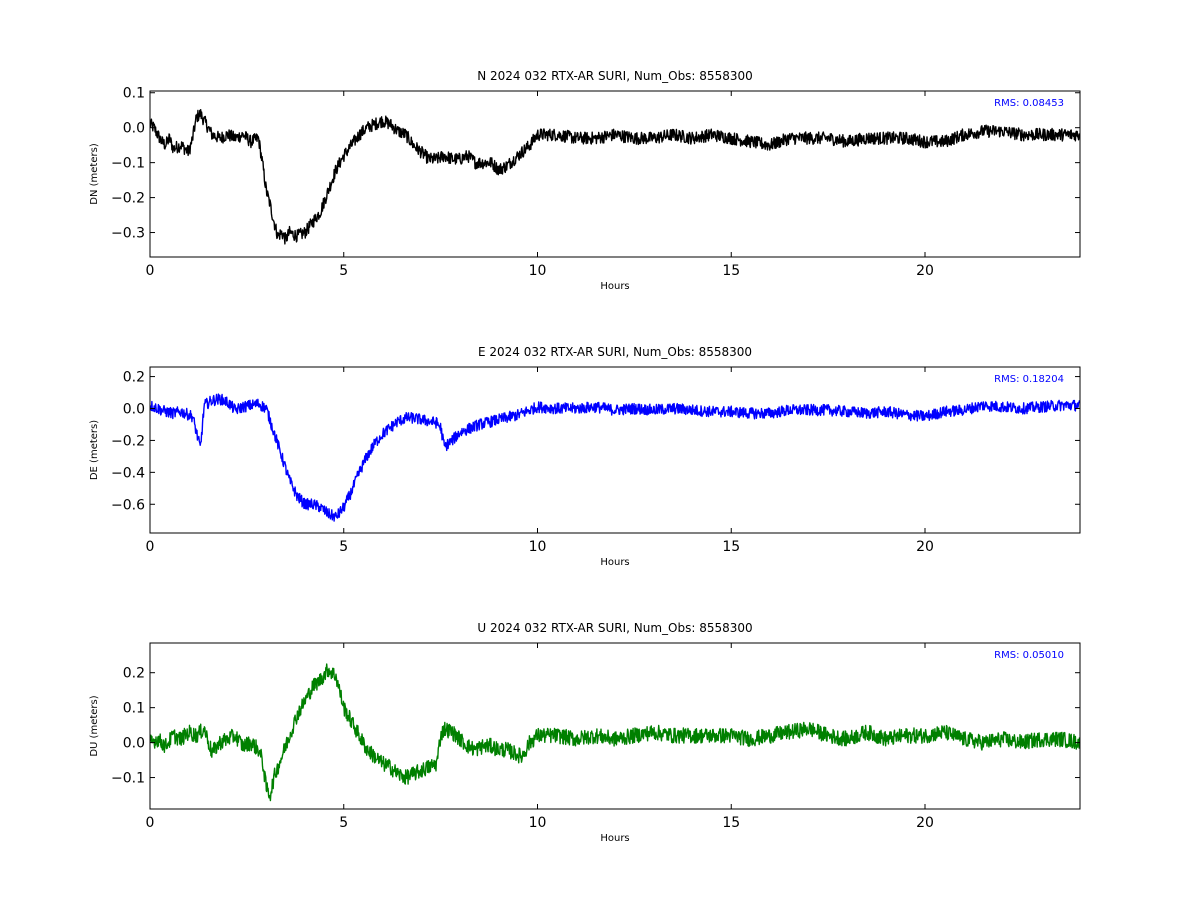 The image size is (1200, 900). I want to click on y-tick-label: −0.6, so click(128, 505).